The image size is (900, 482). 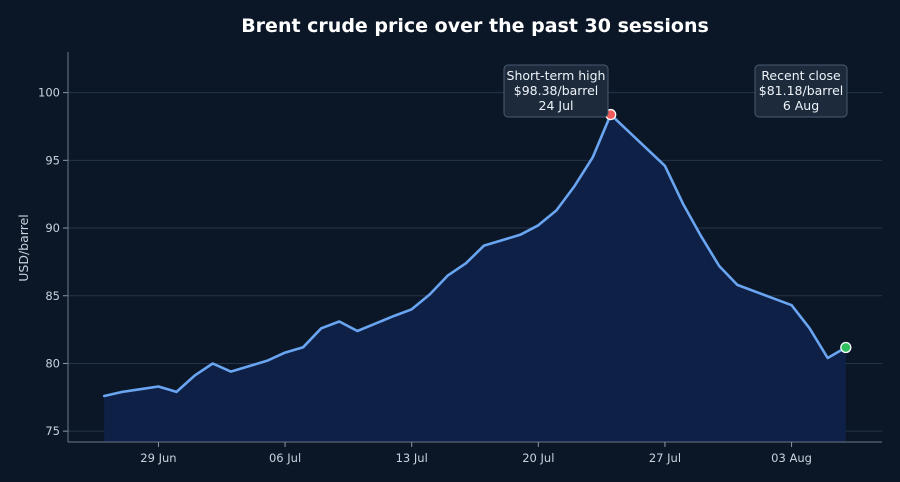 What do you see at coordinates (846, 347) in the screenshot?
I see `close-marker` at bounding box center [846, 347].